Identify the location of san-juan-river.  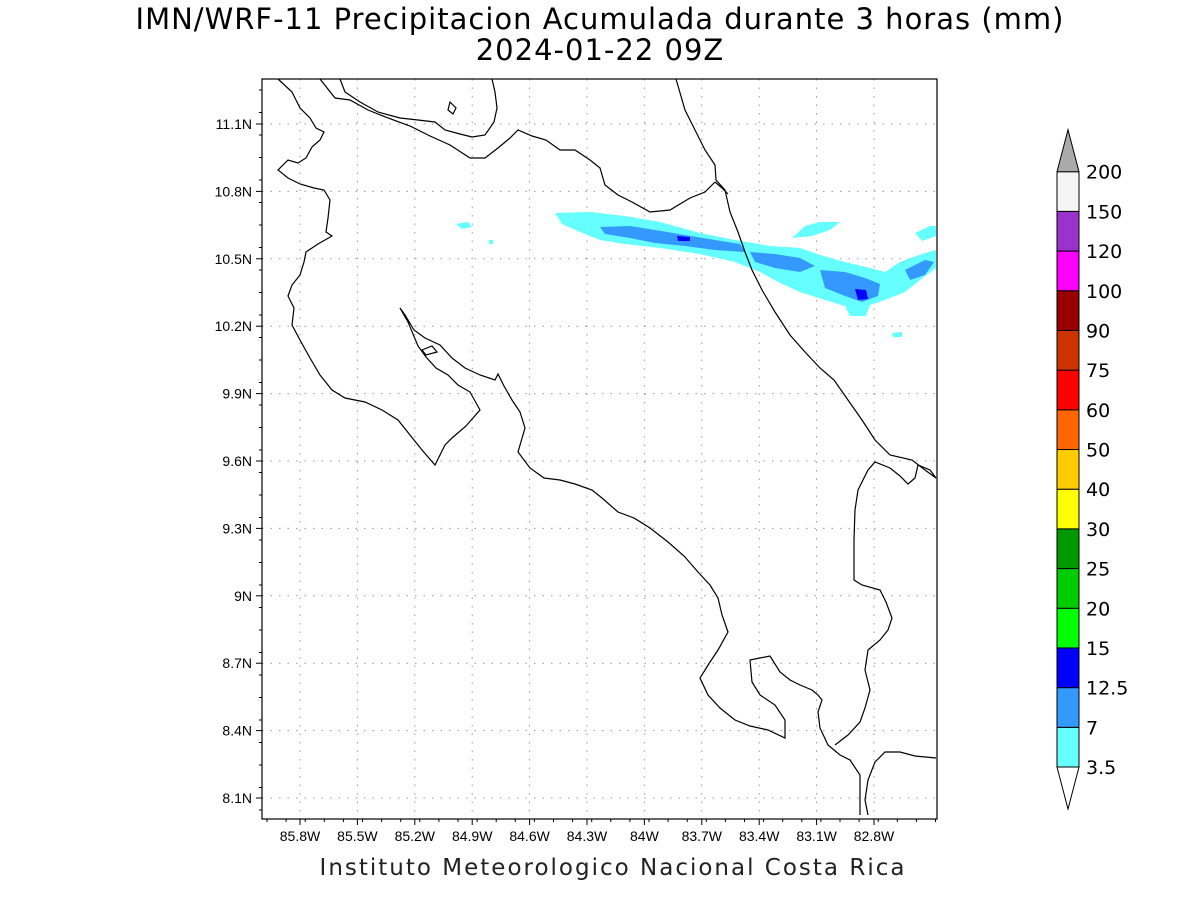
(517, 145).